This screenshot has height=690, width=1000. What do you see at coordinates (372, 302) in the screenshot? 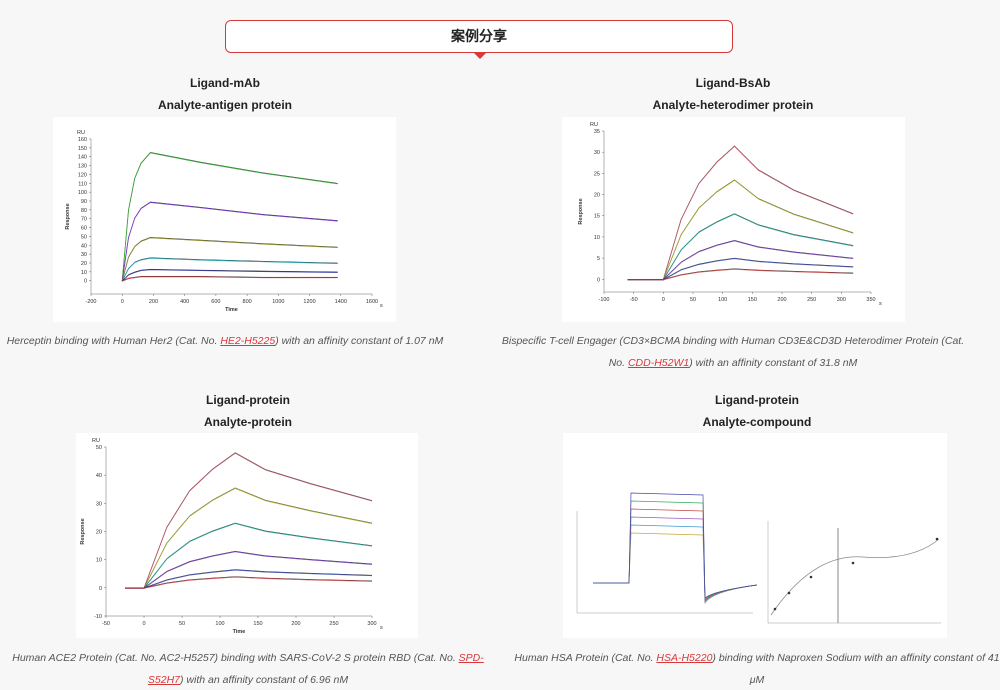
I see `x-tick-label: 1600` at bounding box center [372, 302].